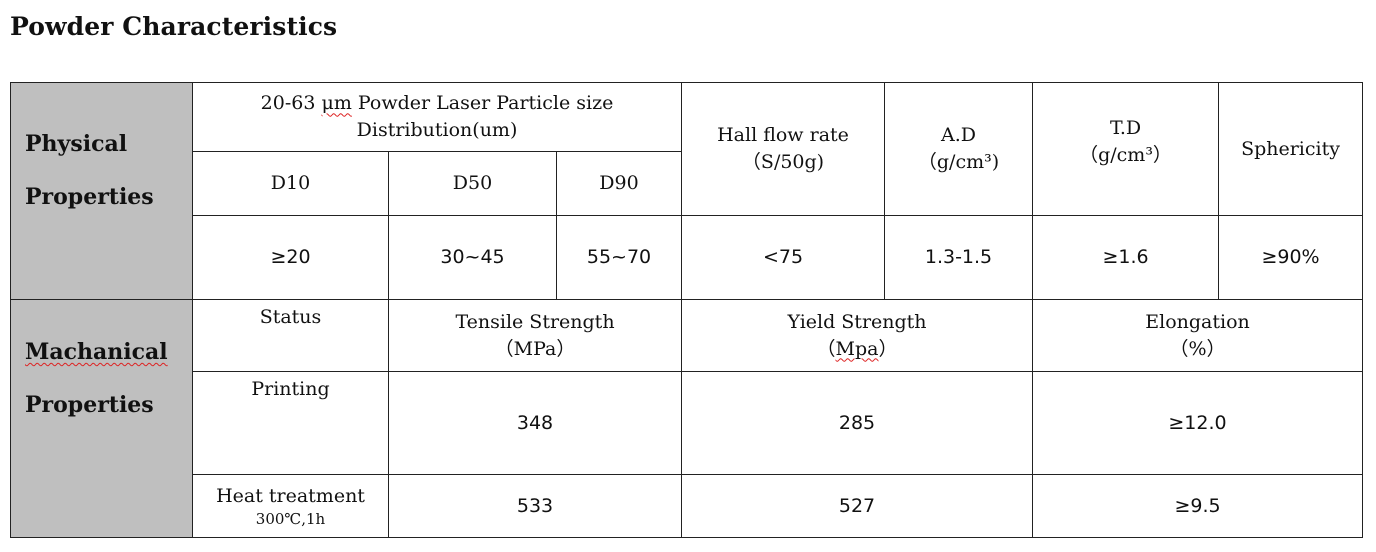 Image resolution: width=1376 pixels, height=552 pixels. I want to click on hall-flow-label: Hall flow rate, so click(783, 135).